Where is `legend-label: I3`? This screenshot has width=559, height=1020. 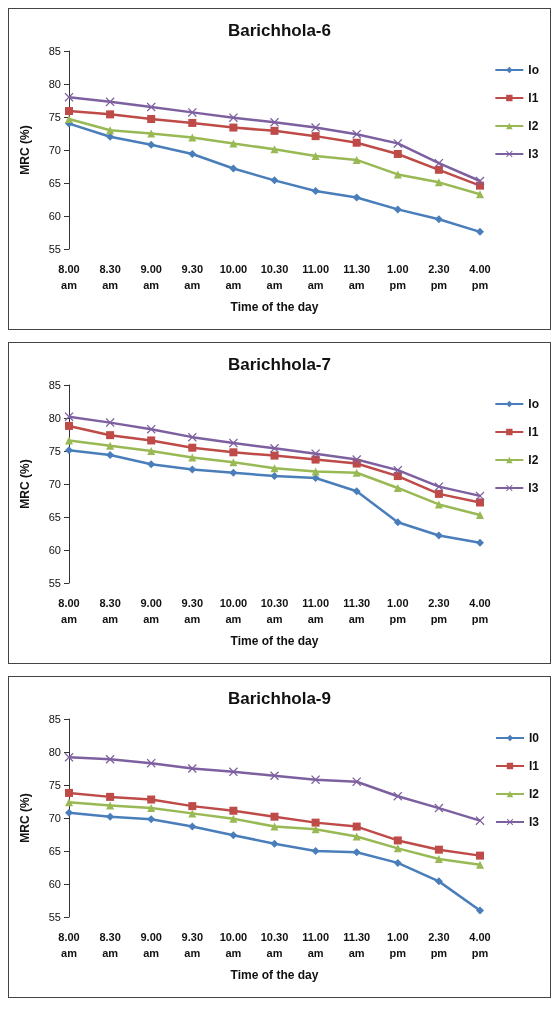 legend-label: I3 is located at coordinates (533, 488).